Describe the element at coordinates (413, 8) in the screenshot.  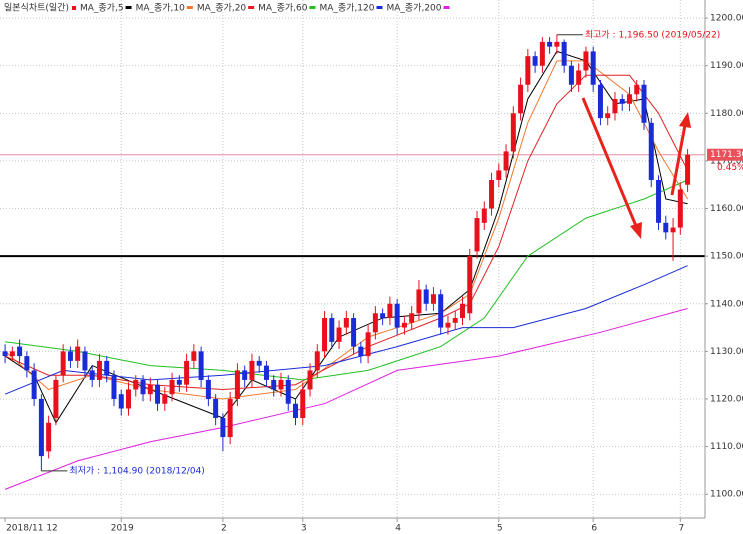
I see `legend-label: MA_종가,200` at that location.